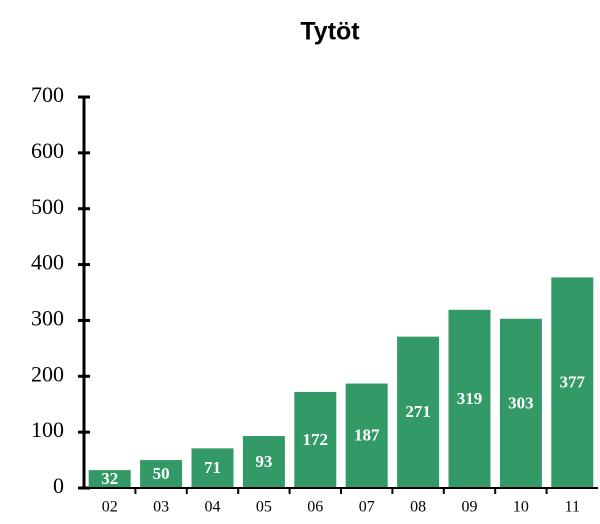  What do you see at coordinates (315, 507) in the screenshot?
I see `x-tick-label: 06` at bounding box center [315, 507].